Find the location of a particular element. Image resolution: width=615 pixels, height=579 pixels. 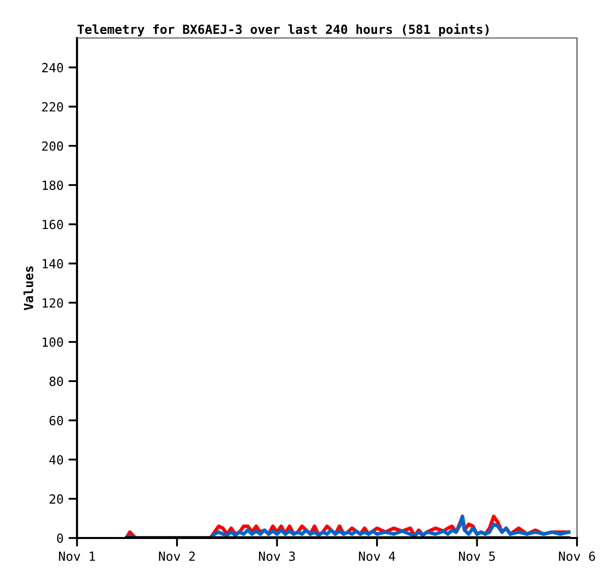

x-tick-label: Nov 2 is located at coordinates (177, 556).